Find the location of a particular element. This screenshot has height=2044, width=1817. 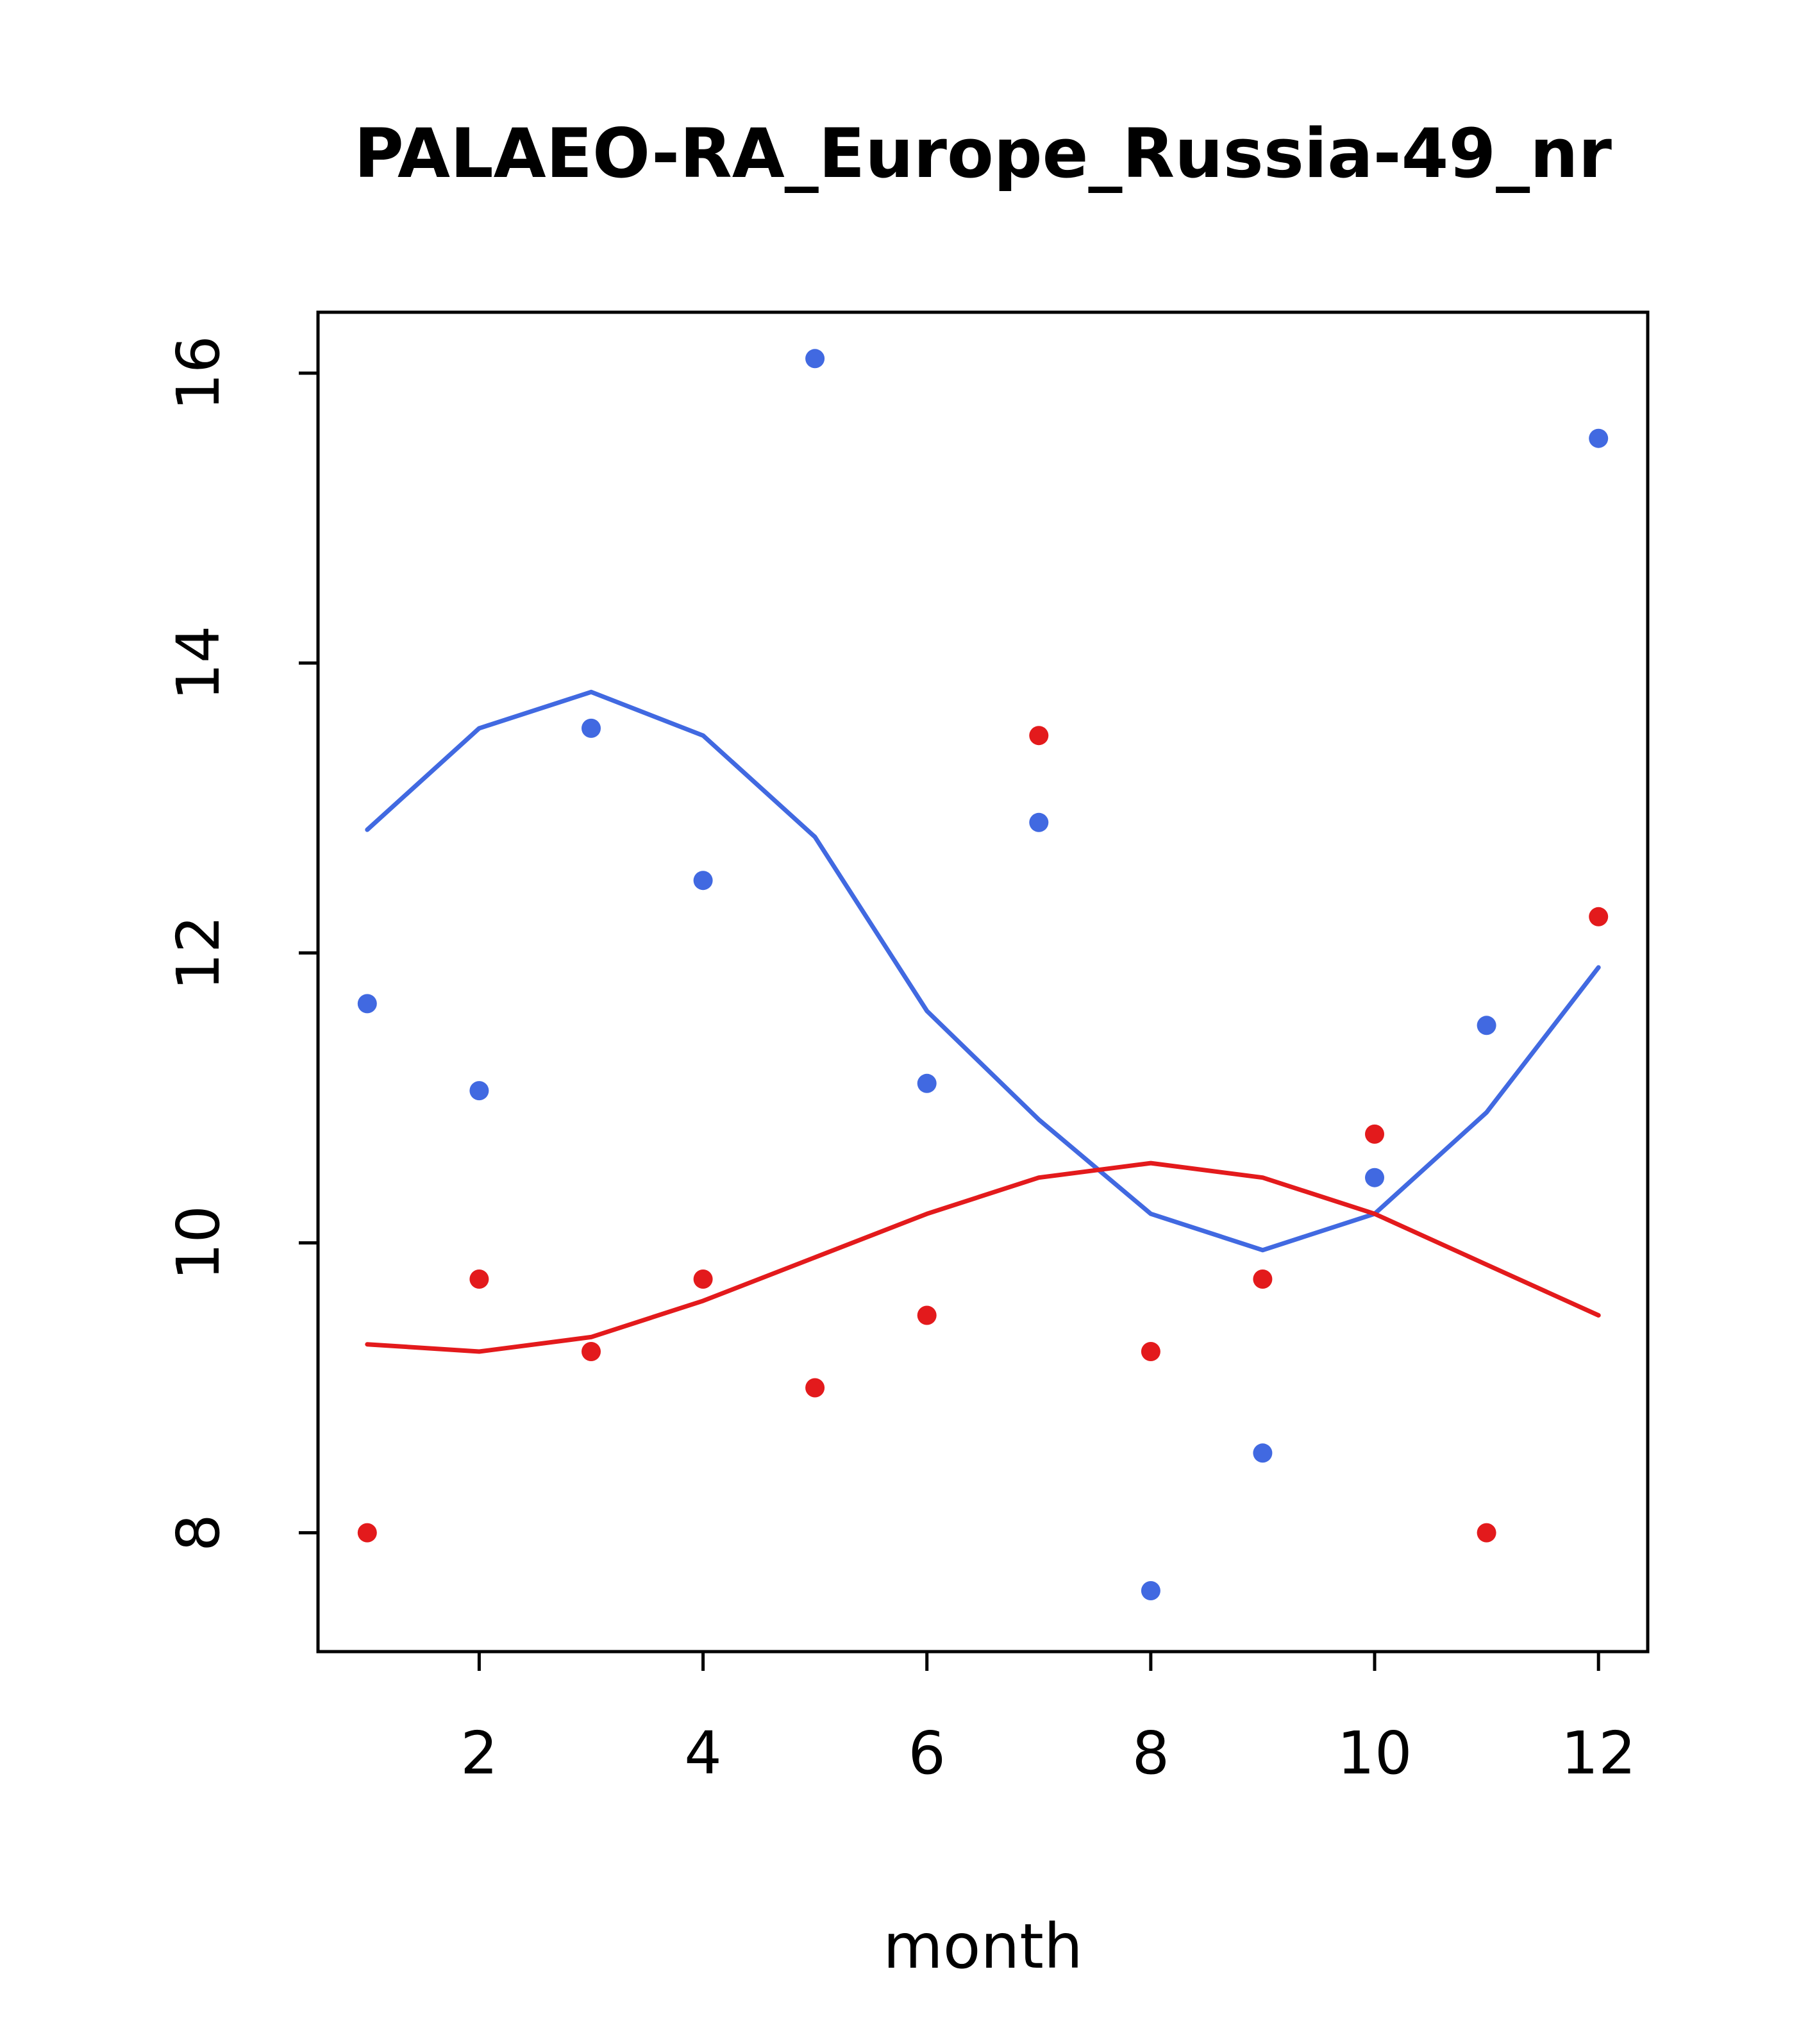

x-tick-label: 8 is located at coordinates (1151, 1753).